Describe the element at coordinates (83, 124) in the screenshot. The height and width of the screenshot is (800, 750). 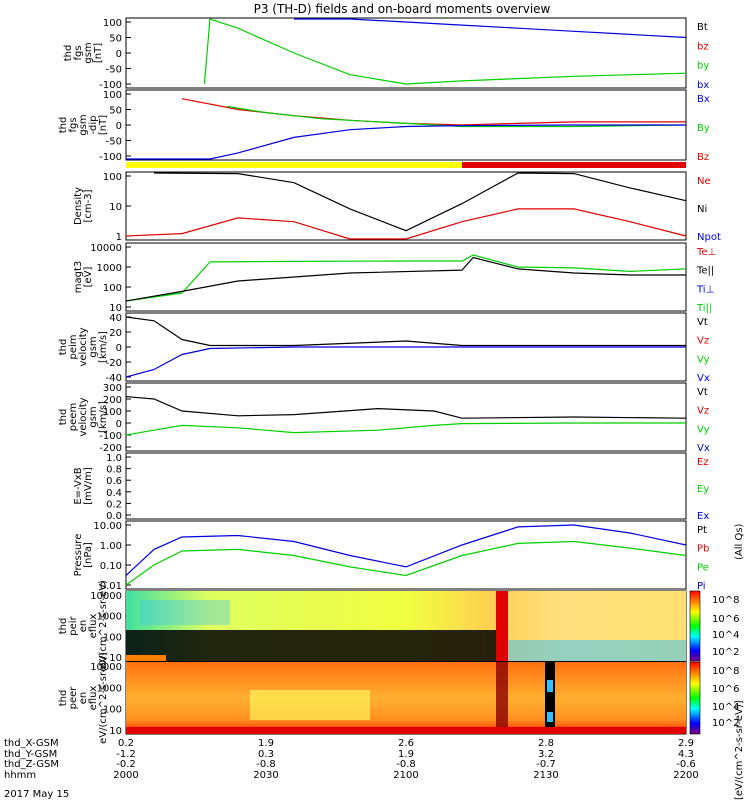
I see `y-axis-label: thdfgsgsm-dip[nT]` at that location.